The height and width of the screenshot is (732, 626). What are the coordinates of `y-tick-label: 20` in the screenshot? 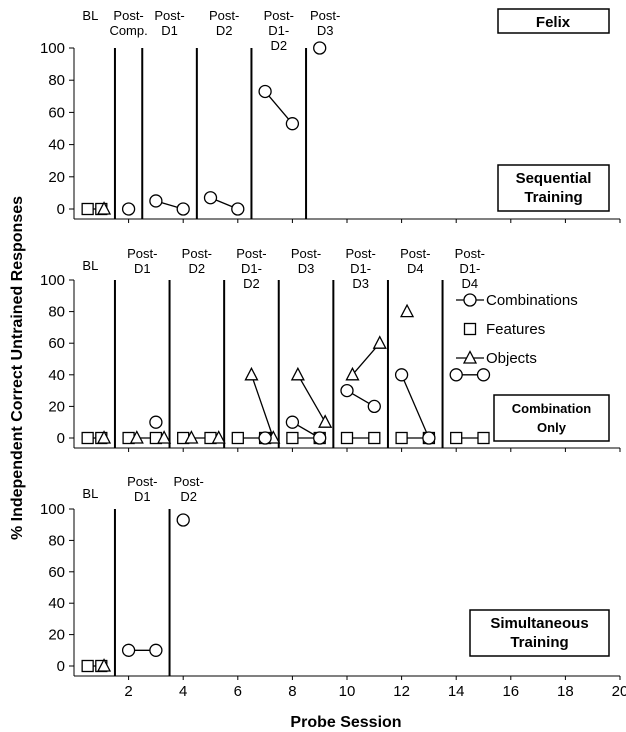 It's located at (56, 635).